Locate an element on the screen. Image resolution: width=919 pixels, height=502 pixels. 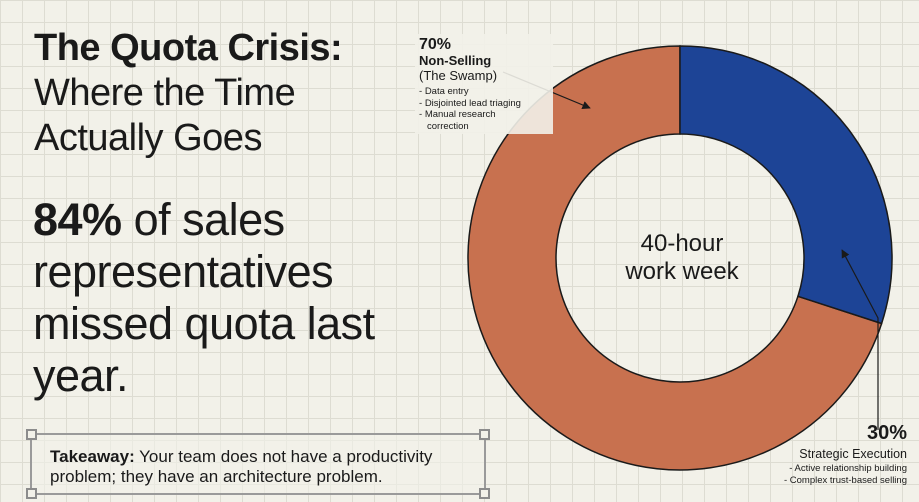
percent-label: 70% is located at coordinates (435, 44).